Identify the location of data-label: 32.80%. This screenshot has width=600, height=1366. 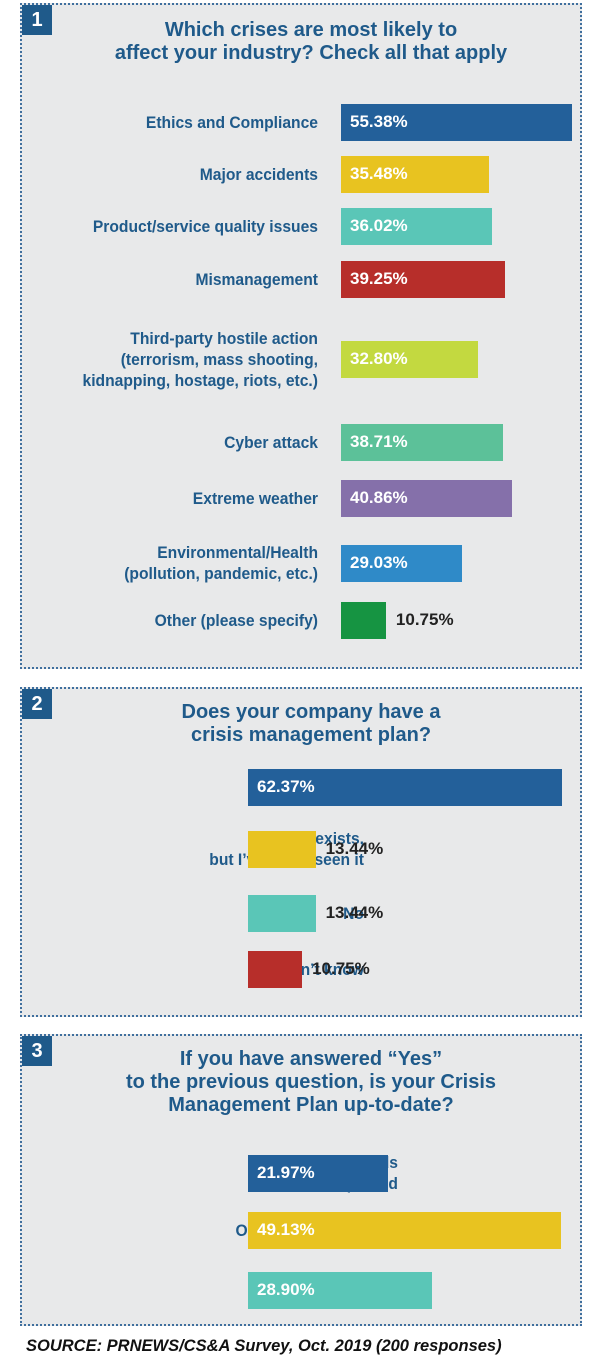
(379, 358).